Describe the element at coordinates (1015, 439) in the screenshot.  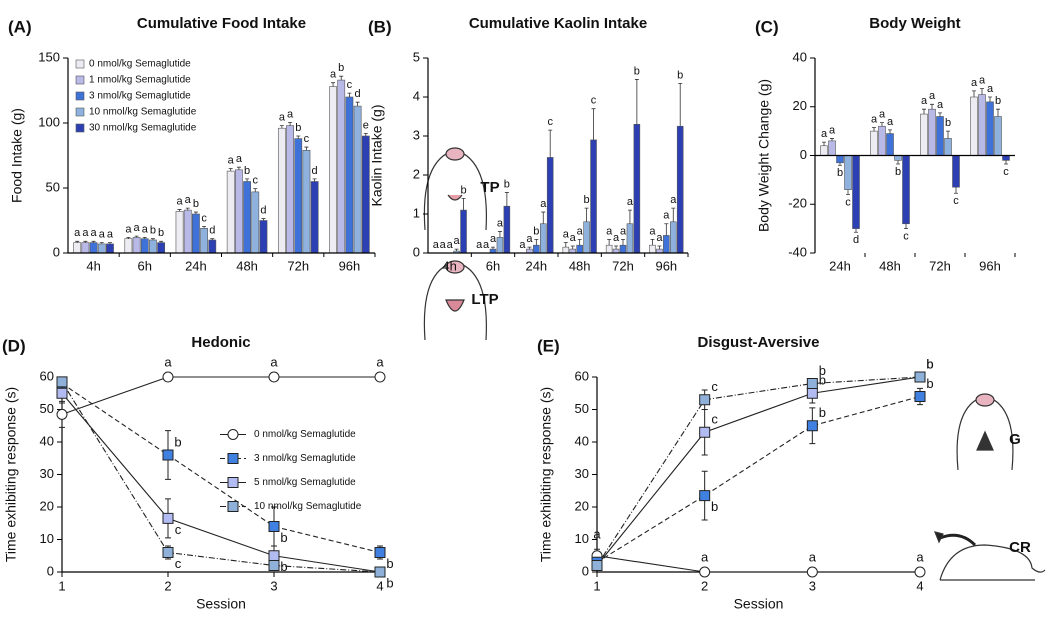
I see `annotation: G` at that location.